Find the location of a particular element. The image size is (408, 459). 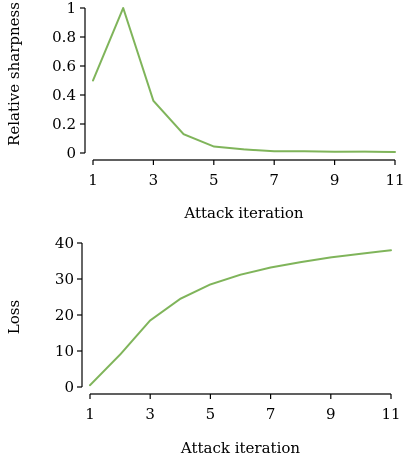

loss-y-tick-label: 0 is located at coordinates (69, 387).